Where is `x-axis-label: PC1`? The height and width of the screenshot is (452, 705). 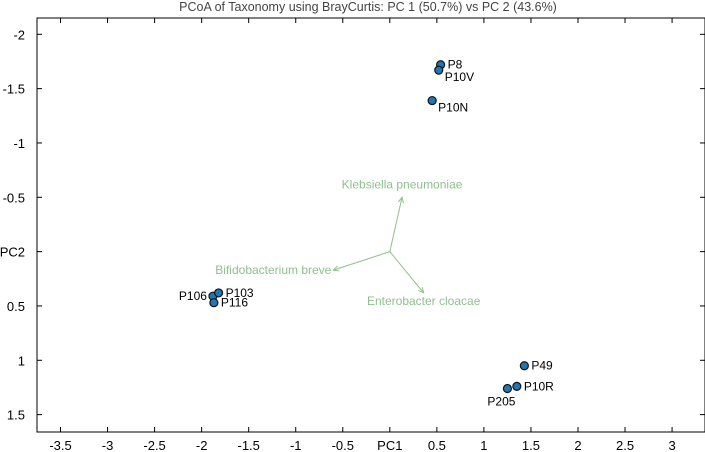 x-axis-label: PC1 is located at coordinates (389, 445).